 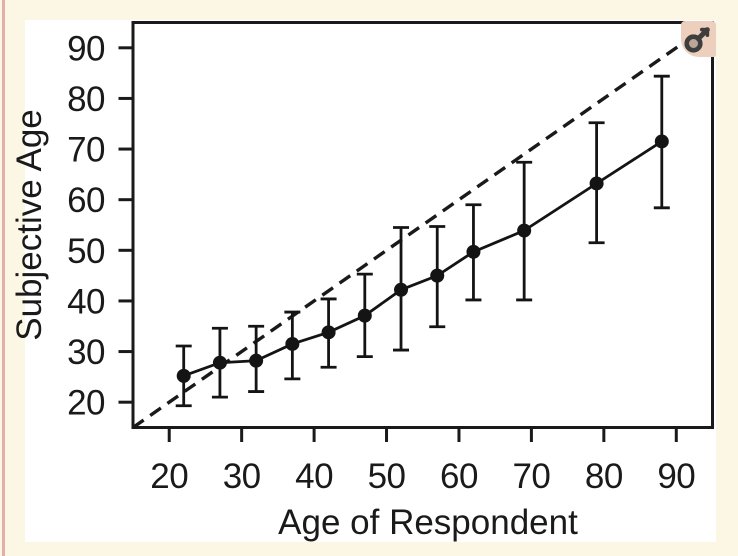 I want to click on y-tick-label: 80, so click(x=86, y=99).